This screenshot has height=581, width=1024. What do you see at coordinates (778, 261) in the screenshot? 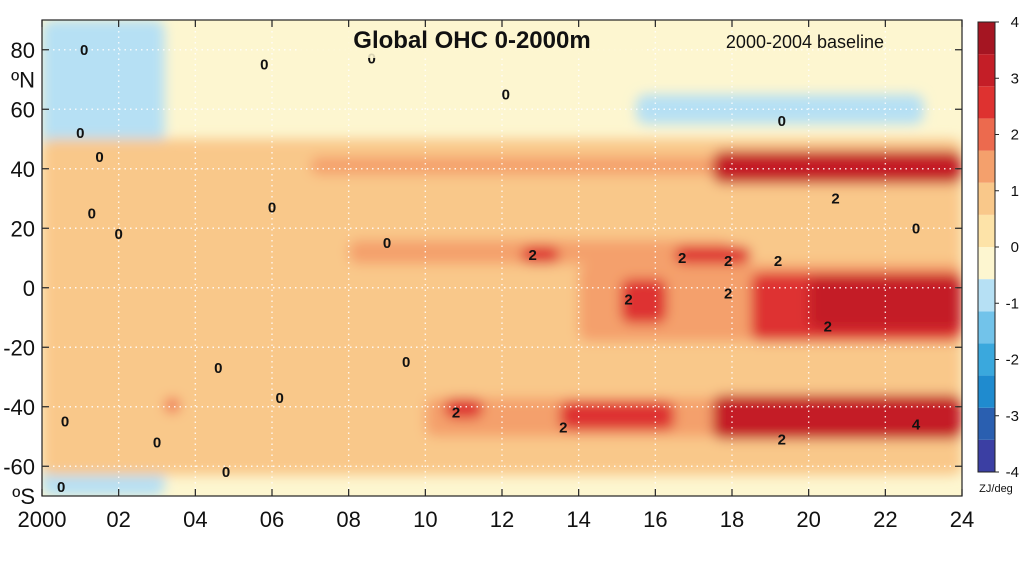
I see `contour-label-14: 2` at bounding box center [778, 261].